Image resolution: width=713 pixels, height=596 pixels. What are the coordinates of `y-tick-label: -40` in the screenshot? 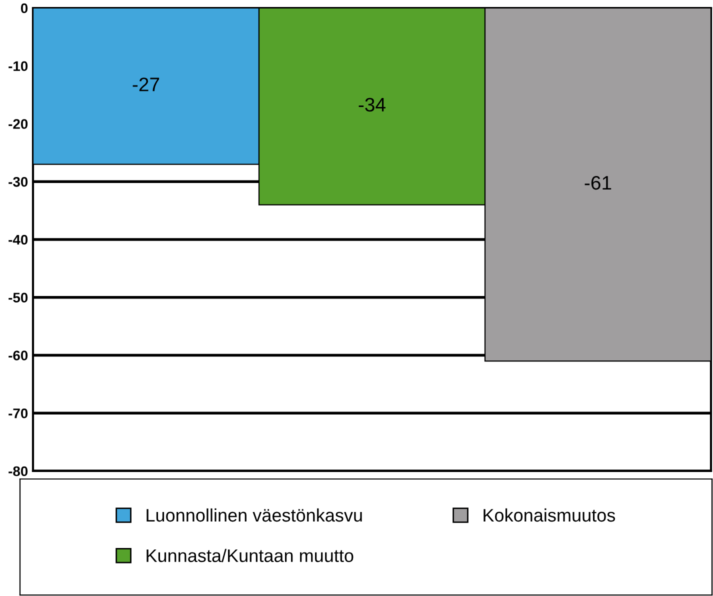 It's located at (18, 239).